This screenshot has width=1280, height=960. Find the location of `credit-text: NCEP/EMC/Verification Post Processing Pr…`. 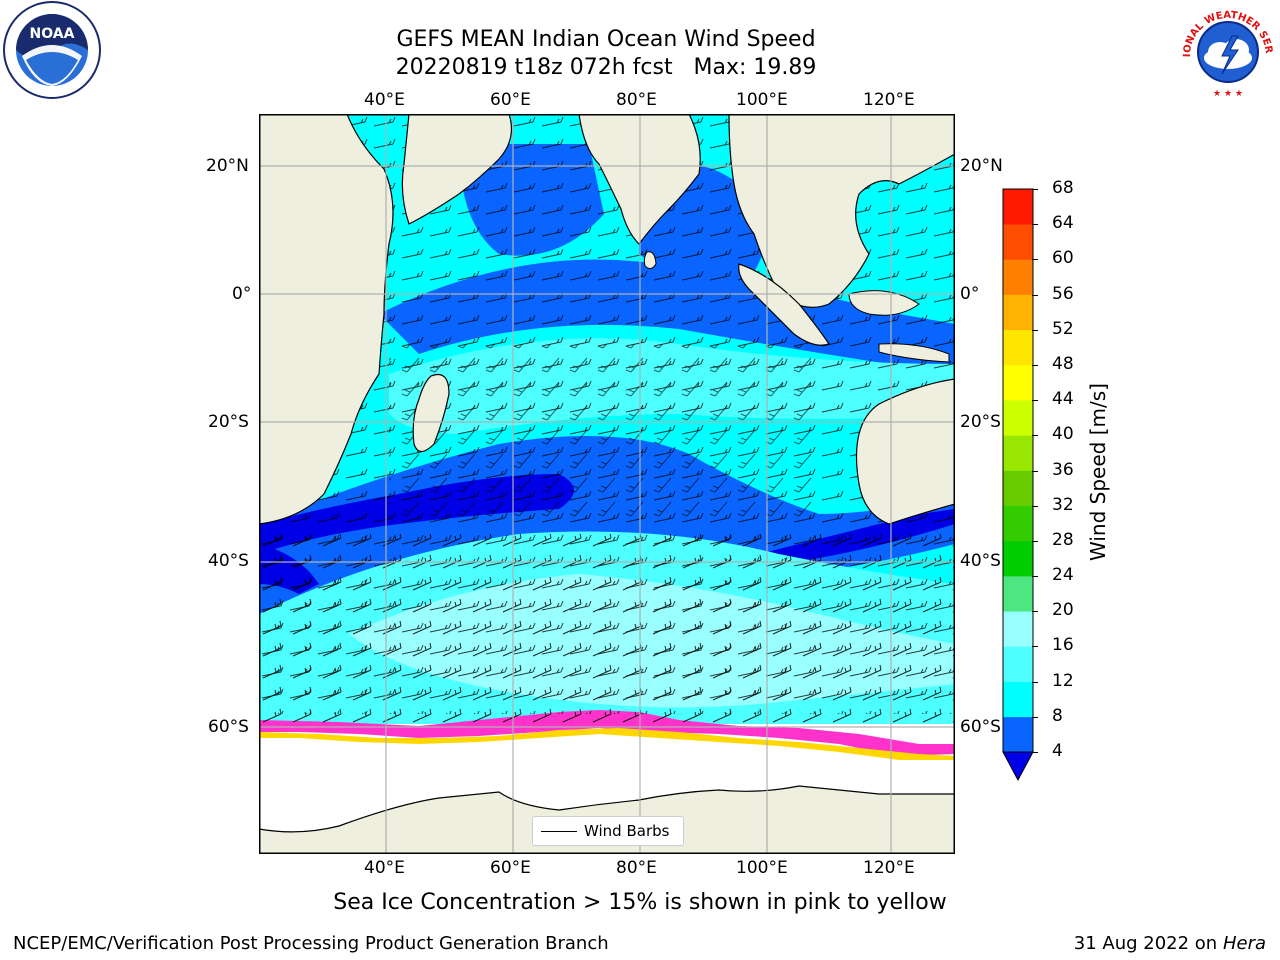

credit-text: NCEP/EMC/Verification Post Processing Pr… is located at coordinates (311, 943).